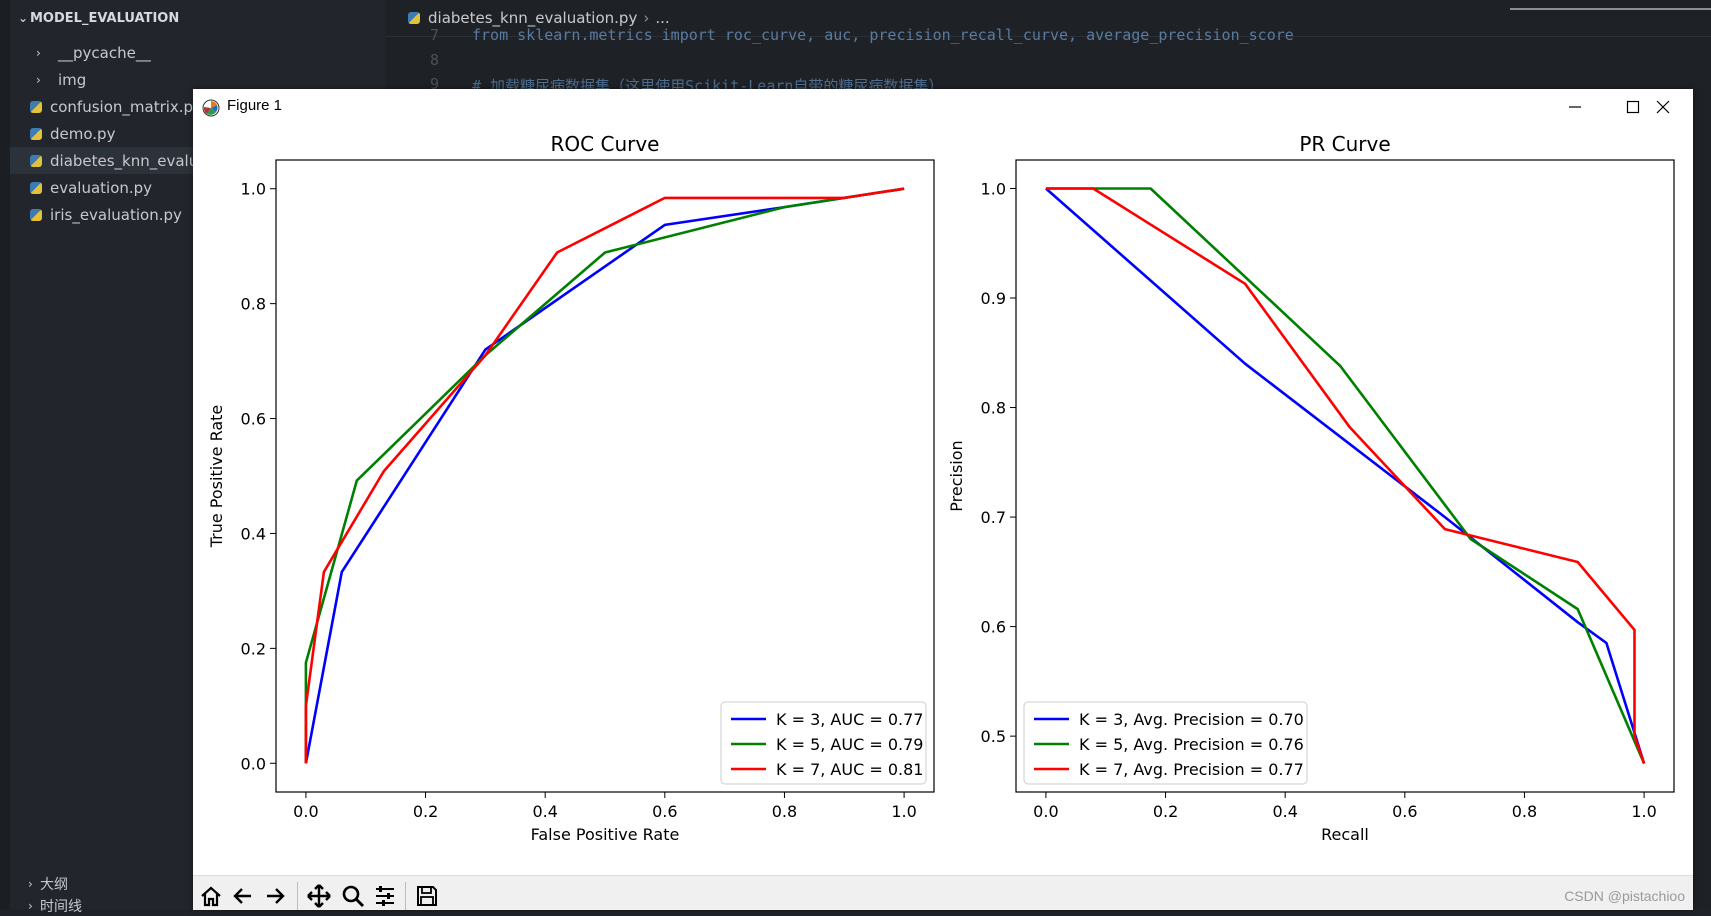  What do you see at coordinates (198, 214) in the screenshot?
I see `tree-item: iris_evaluation.py` at bounding box center [198, 214].